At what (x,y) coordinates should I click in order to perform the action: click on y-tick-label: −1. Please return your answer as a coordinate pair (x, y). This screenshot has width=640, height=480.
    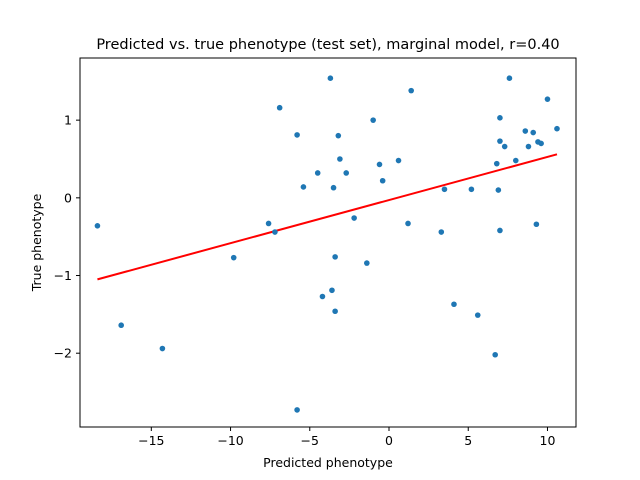
    Looking at the image, I should click on (63, 275).